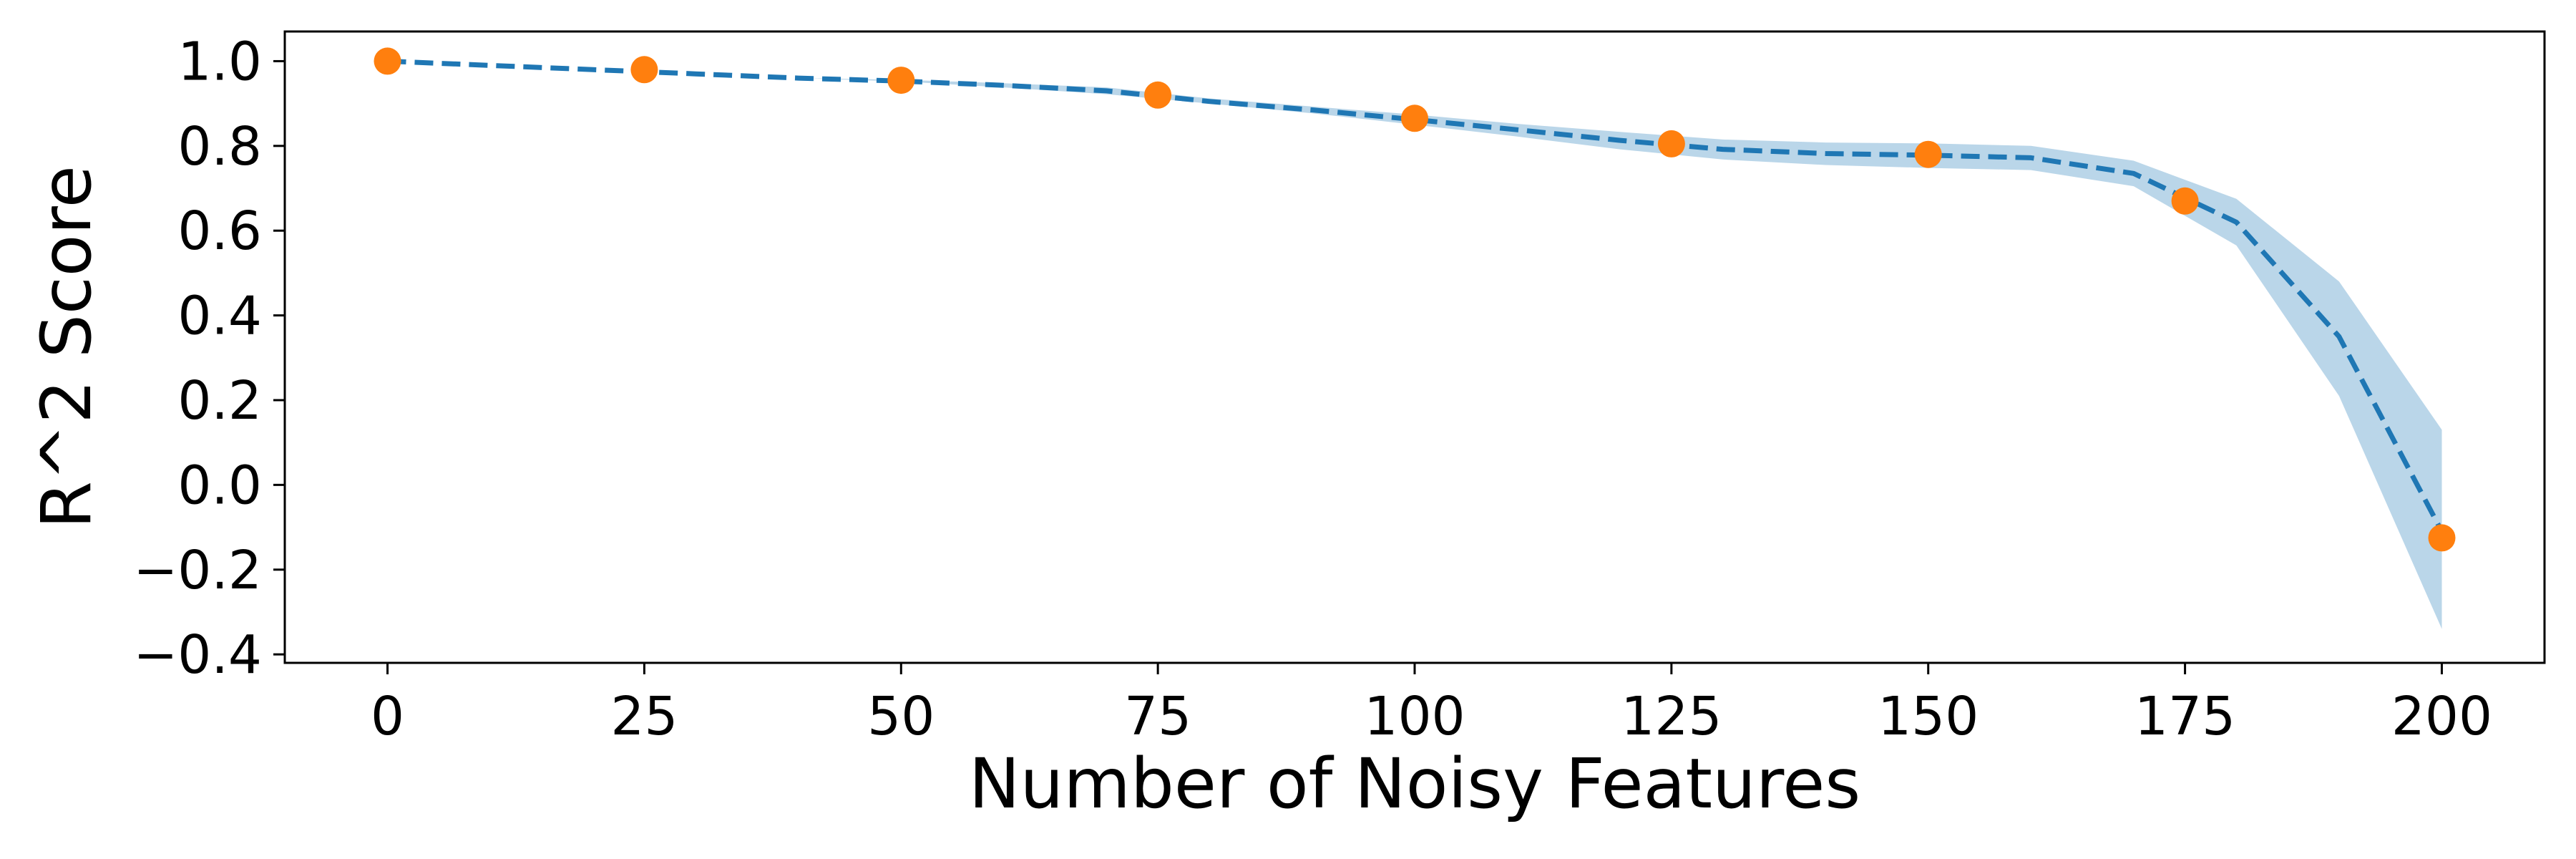 The height and width of the screenshot is (859, 2576). What do you see at coordinates (219, 401) in the screenshot?
I see `y-tick-label: 0.2` at bounding box center [219, 401].